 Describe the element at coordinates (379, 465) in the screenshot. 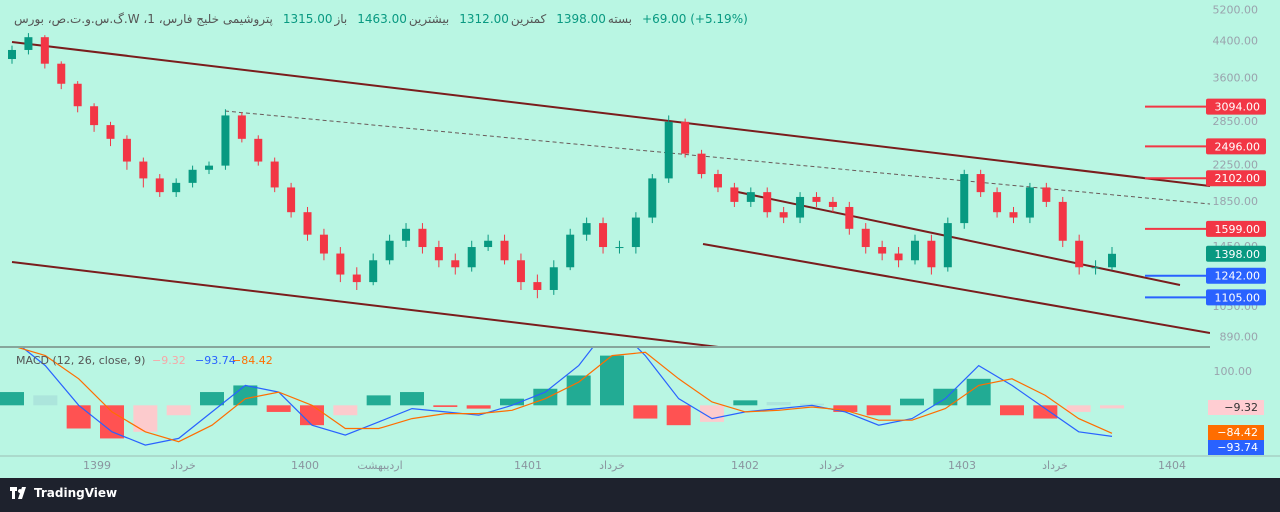

I see `x-tick-label: اردیبهشت` at that location.